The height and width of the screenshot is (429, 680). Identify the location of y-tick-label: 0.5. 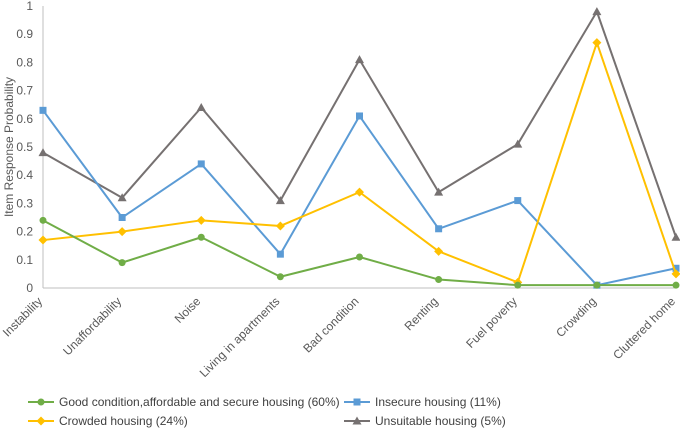
(24, 147).